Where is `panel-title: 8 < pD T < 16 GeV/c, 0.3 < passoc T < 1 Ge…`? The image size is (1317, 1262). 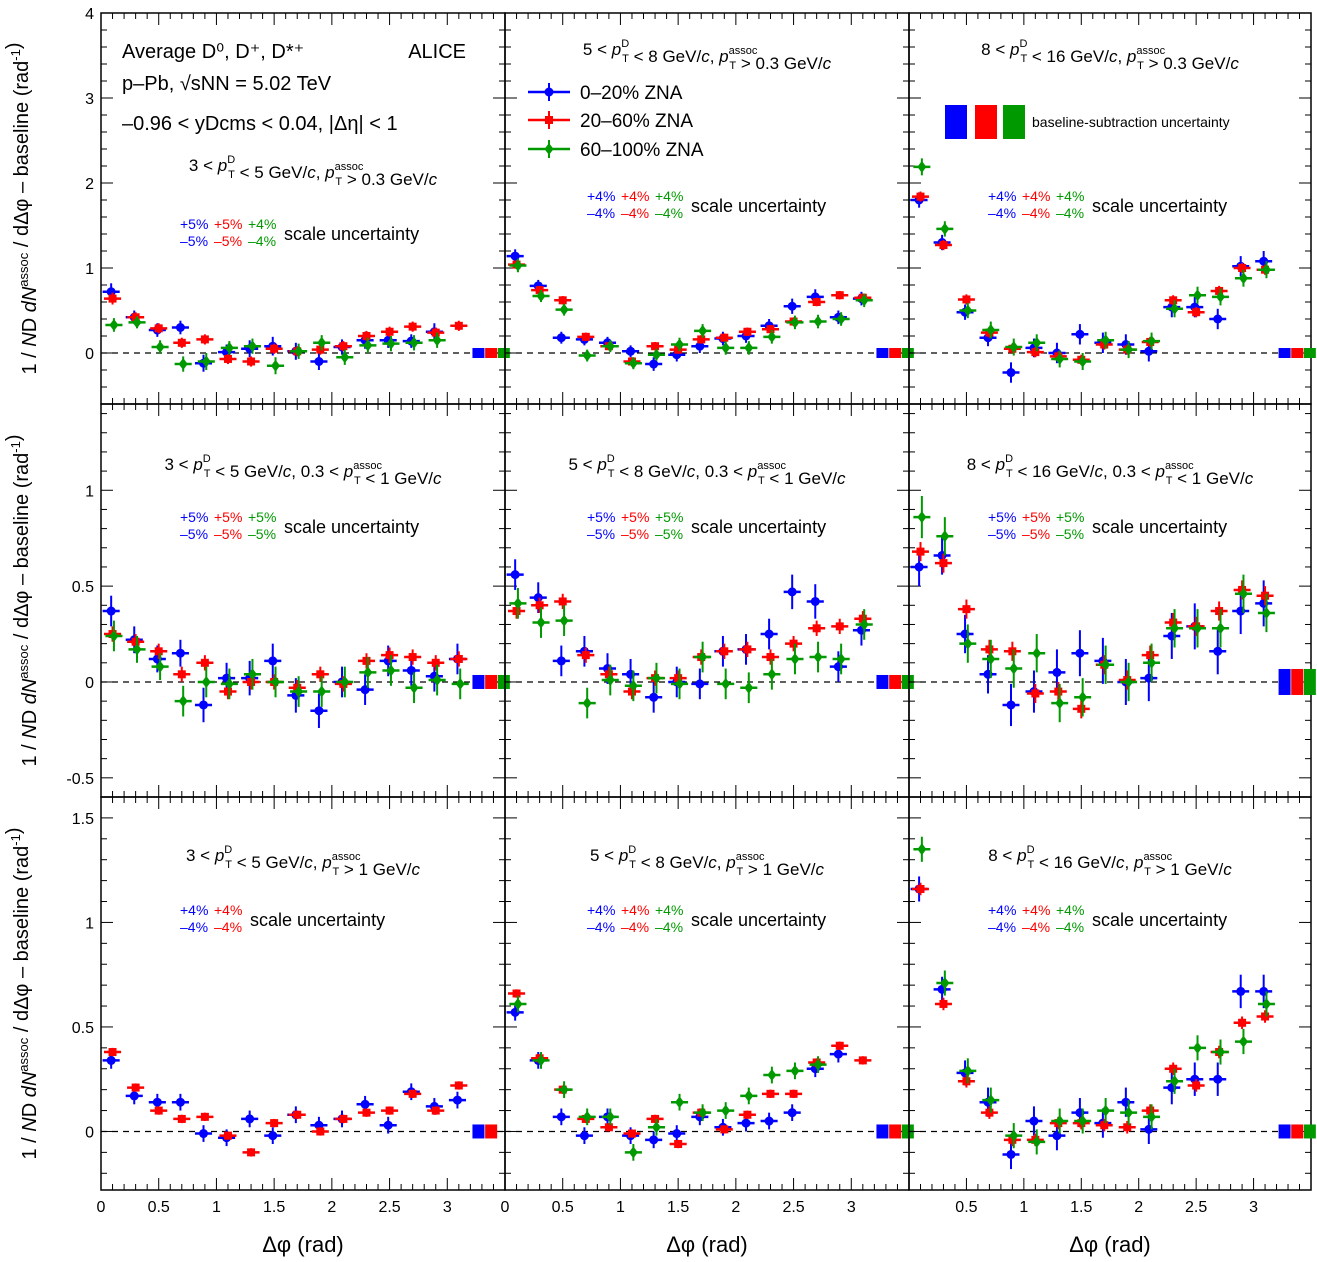 panel-title: 8 < pD T < 16 GeV/c, 0.3 < passoc T < 1 Ge… is located at coordinates (1110, 470).